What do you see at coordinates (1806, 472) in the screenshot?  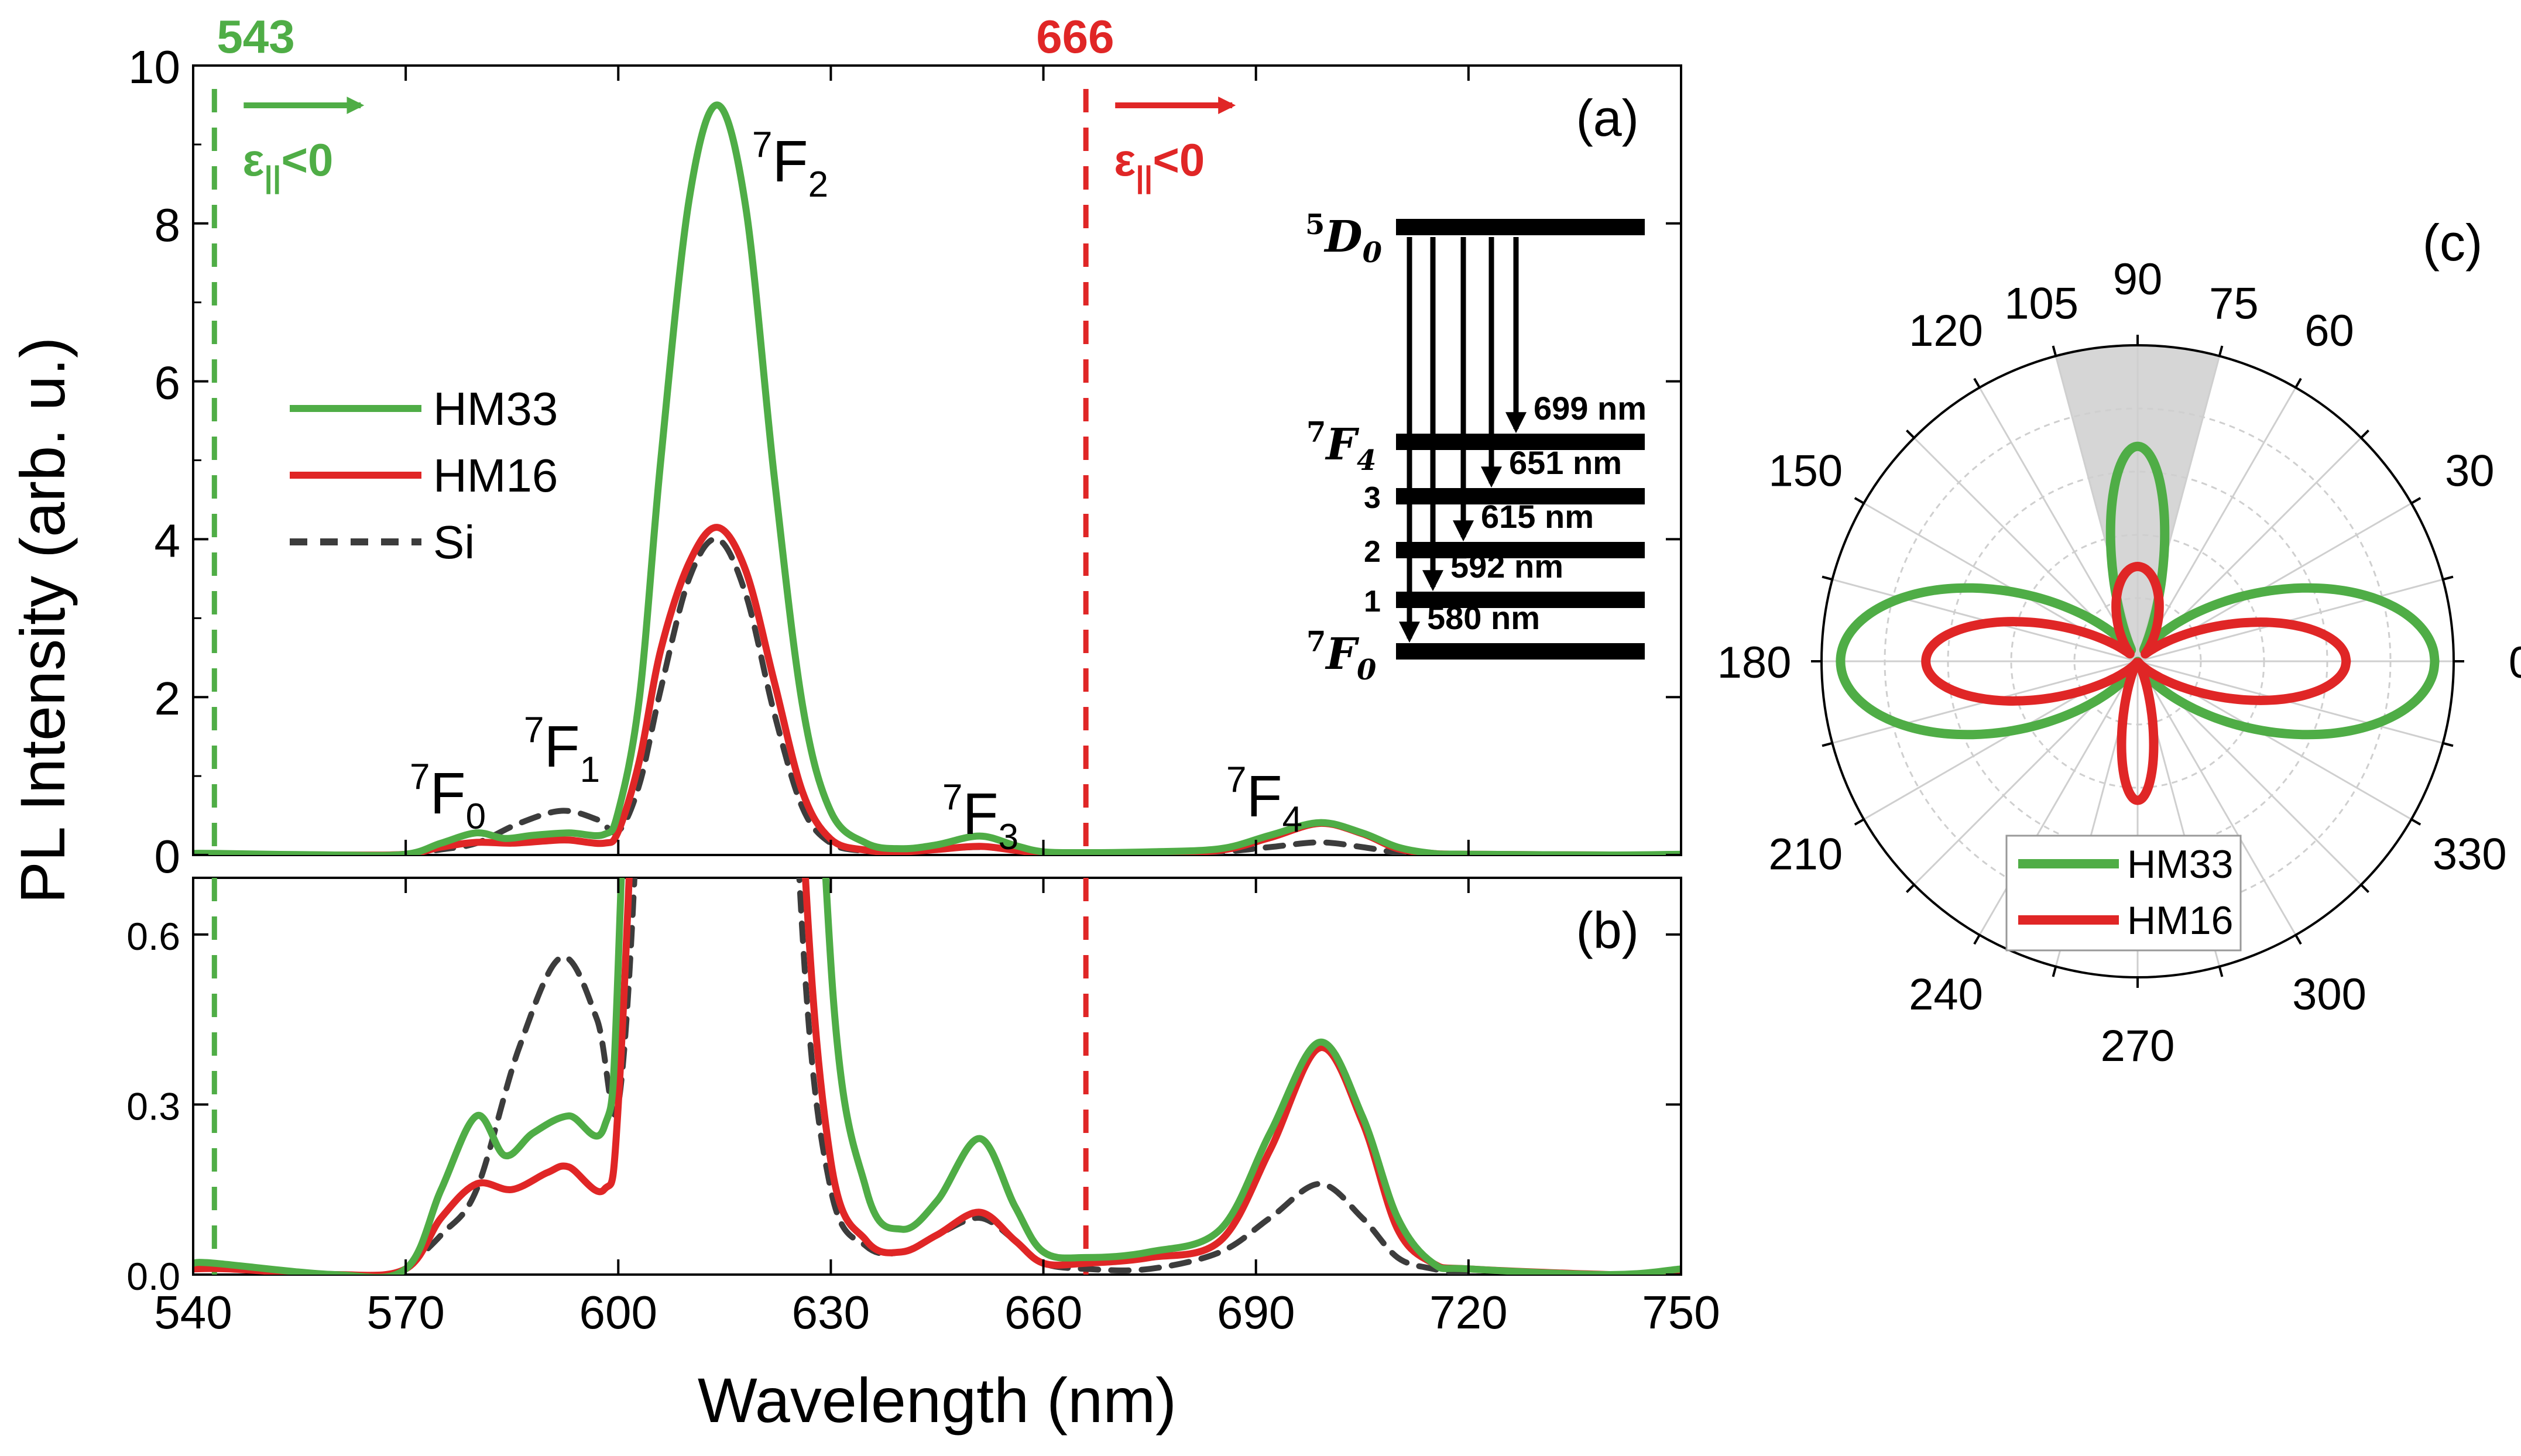 I see `polar-angle-label: 150` at bounding box center [1806, 472].